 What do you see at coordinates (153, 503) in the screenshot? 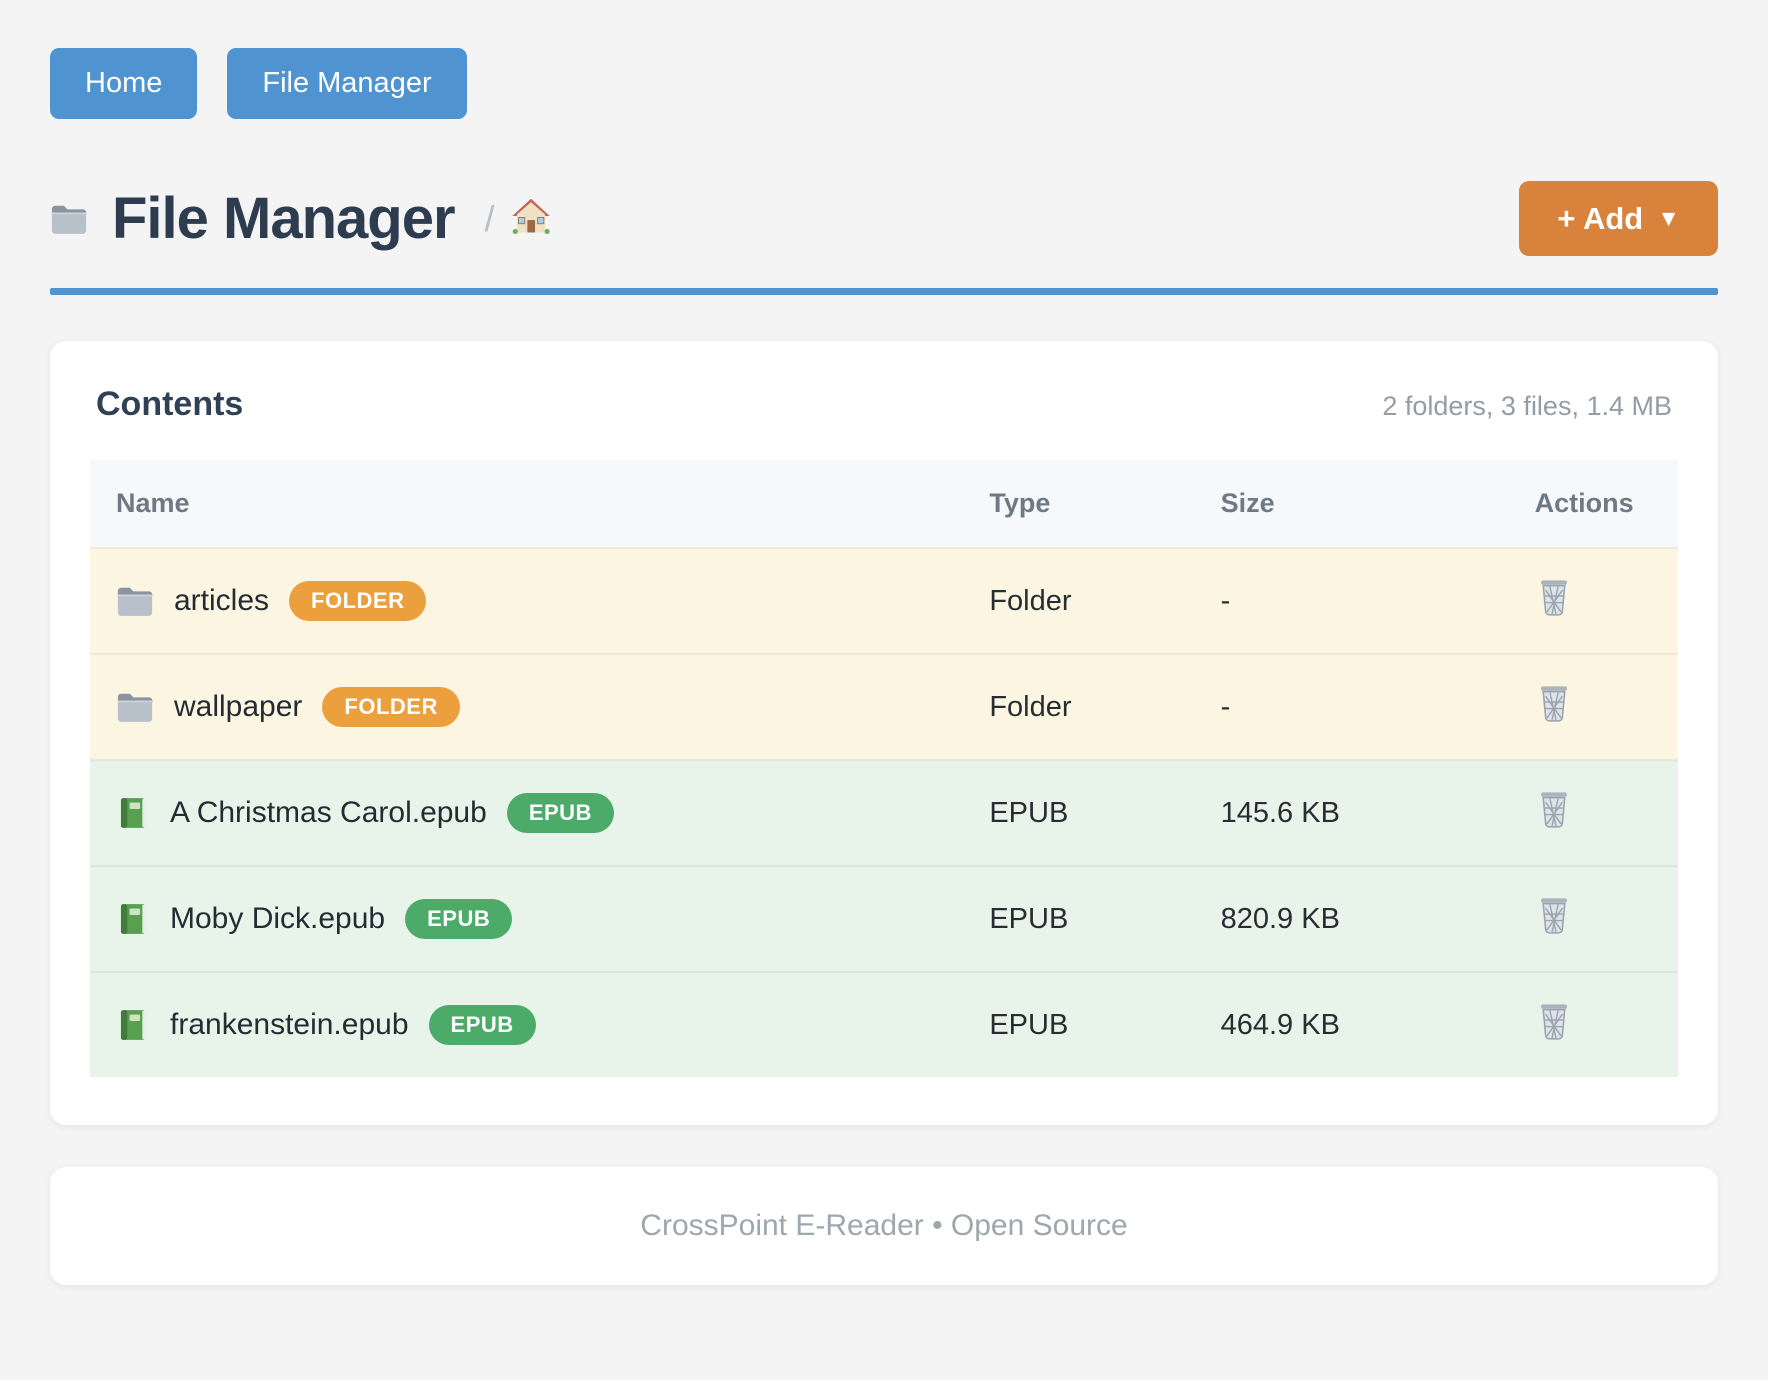
I see `column-header-name: Name` at bounding box center [153, 503].